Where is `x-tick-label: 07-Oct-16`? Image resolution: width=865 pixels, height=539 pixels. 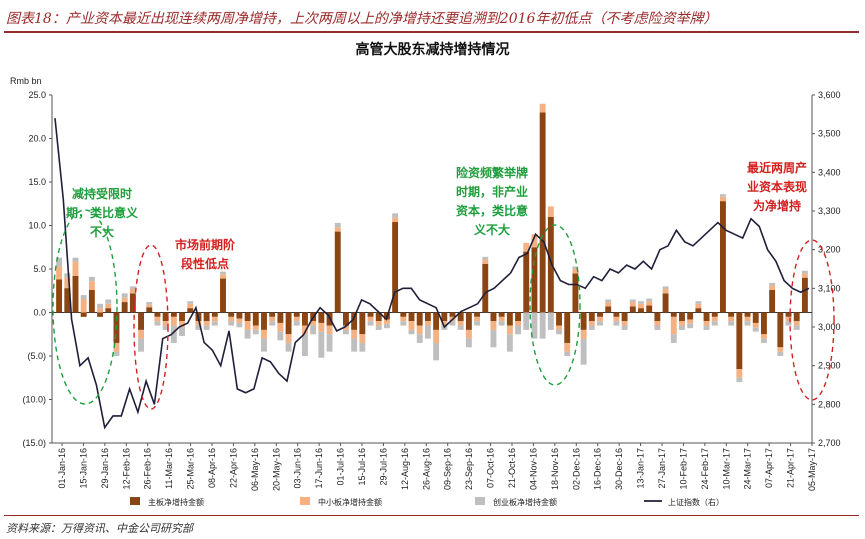
x-tick-label: 07-Oct-16 is located at coordinates (491, 468).